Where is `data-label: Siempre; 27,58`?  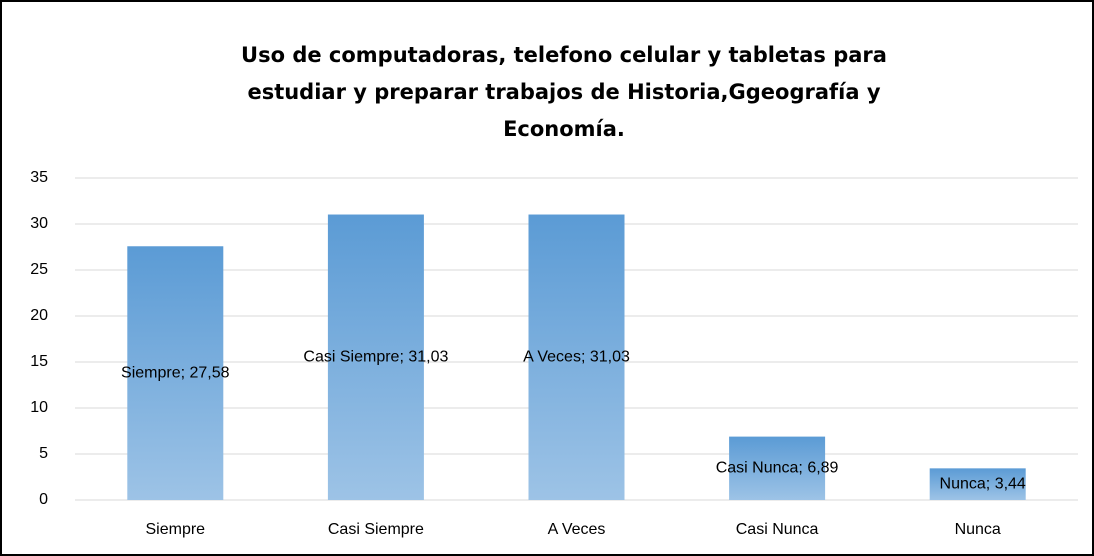
data-label: Siempre; 27,58 is located at coordinates (175, 372).